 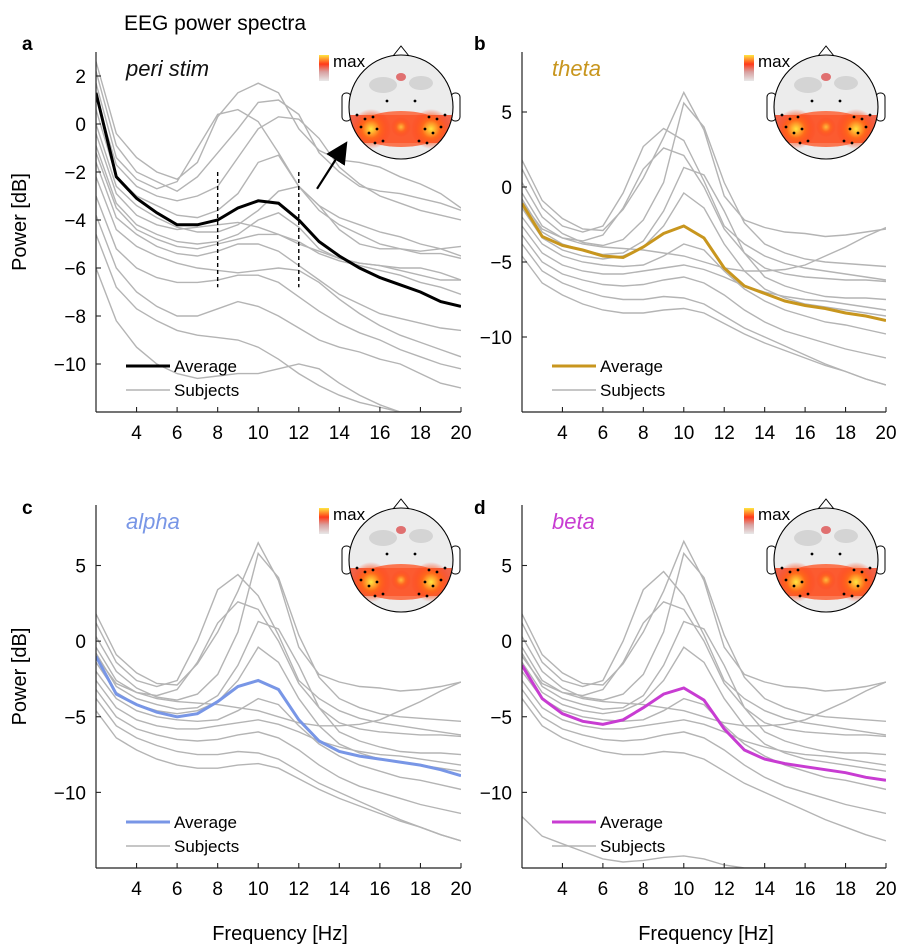 I want to click on average-line, so click(x=704, y=723).